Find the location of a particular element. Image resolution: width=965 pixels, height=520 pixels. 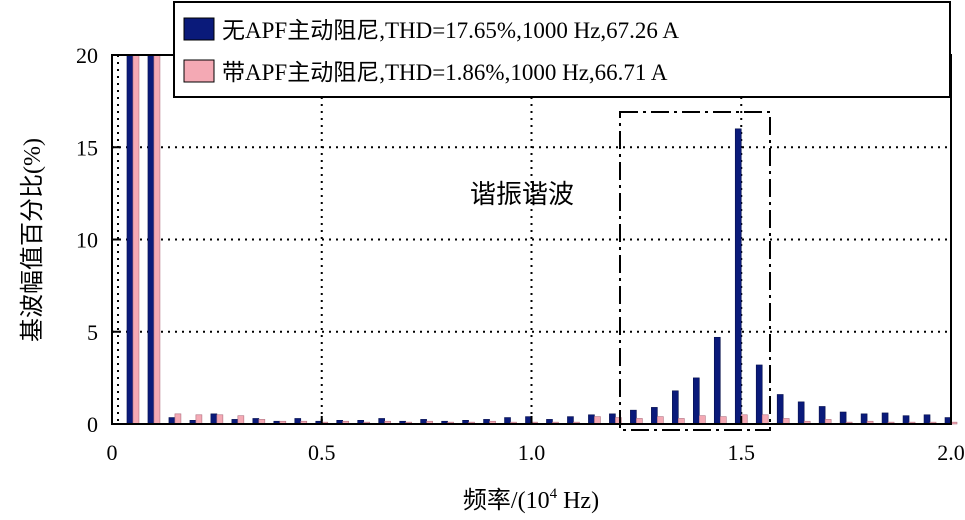

legend-label-no-apf: 无APF主动阻尼,THD=17.65%,1000 Hz,67.26 A is located at coordinates (450, 30).